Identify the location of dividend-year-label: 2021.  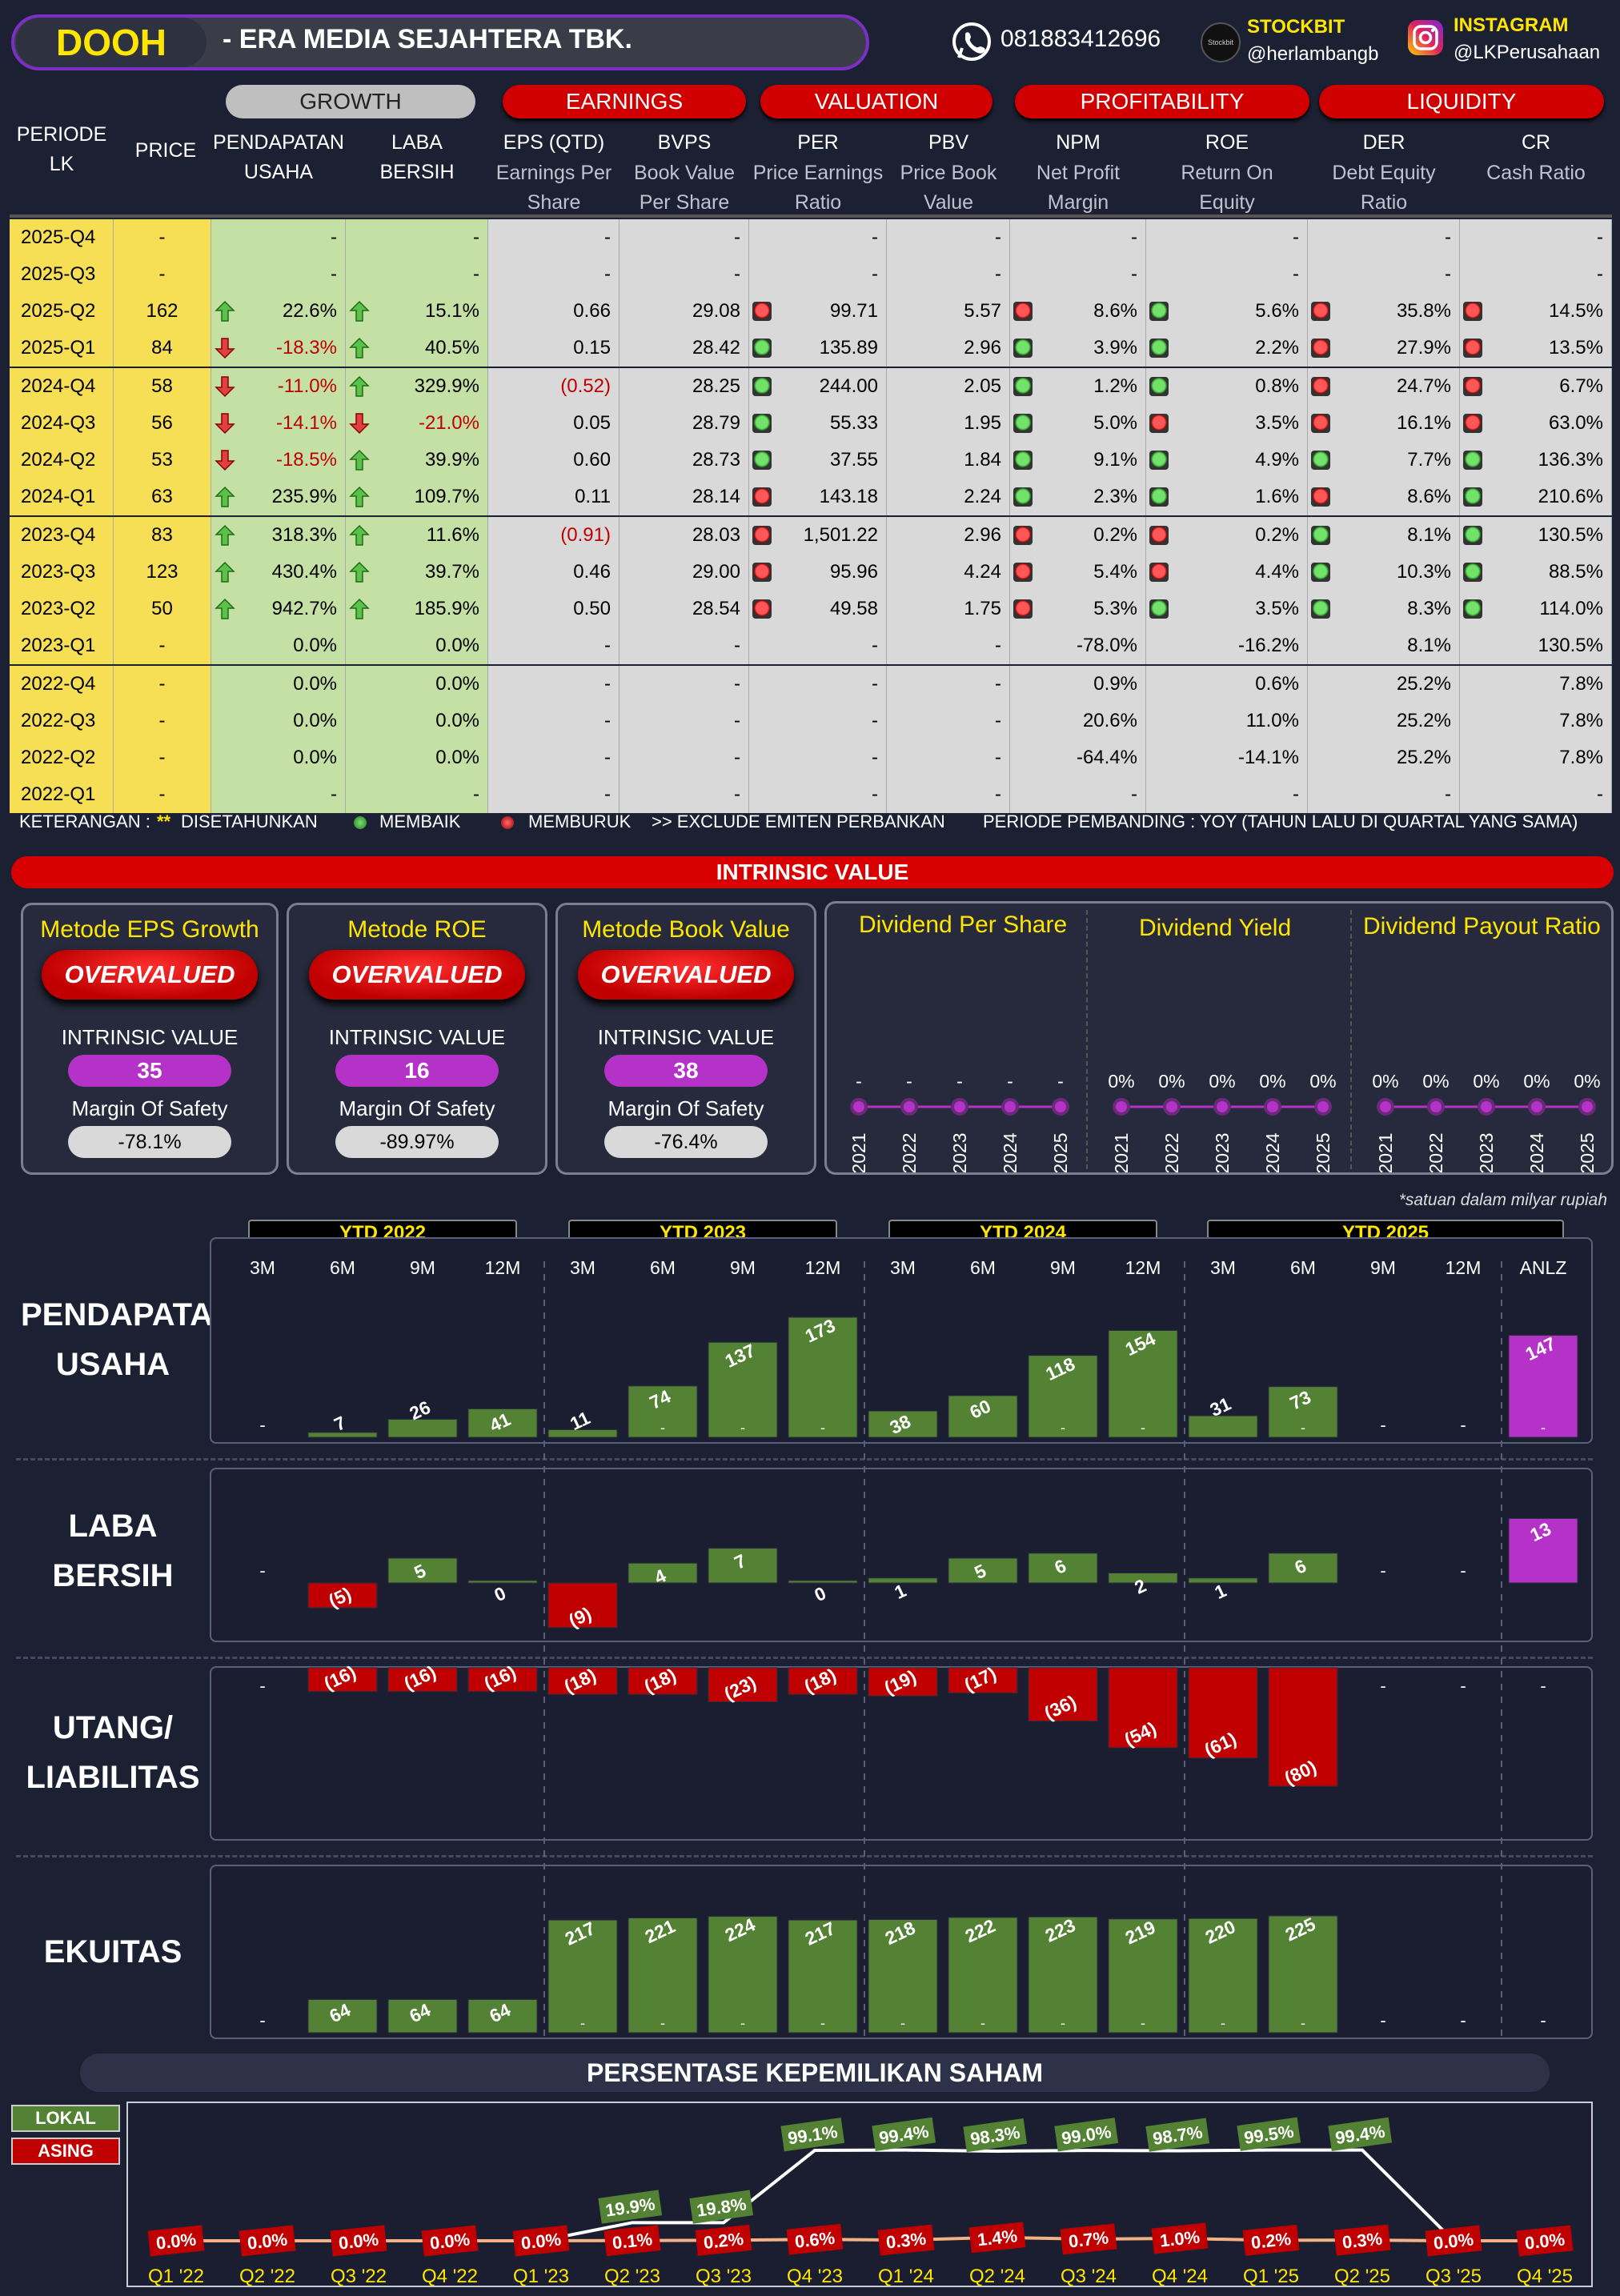
(1385, 1152).